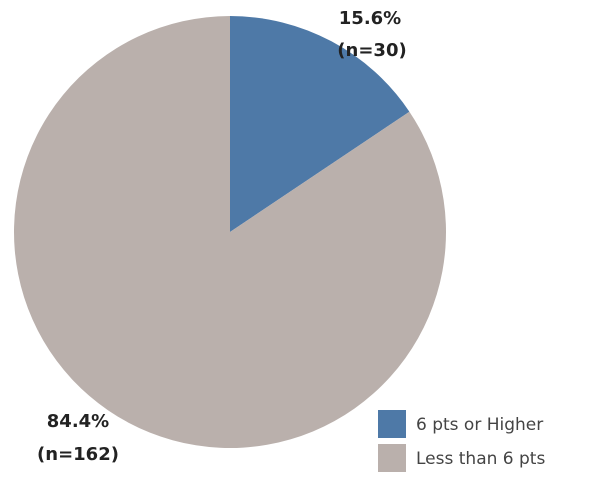 The width and height of the screenshot is (595, 478). I want to click on legend: 6 pts or Higher Less than 6 pts, so click(461, 441).